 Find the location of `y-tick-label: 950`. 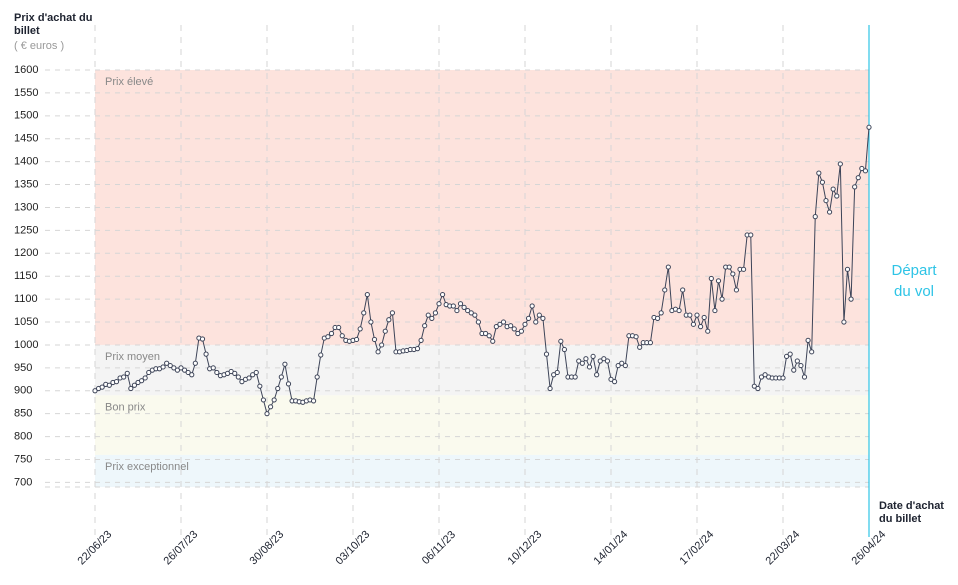

y-tick-label: 950 is located at coordinates (23, 368).